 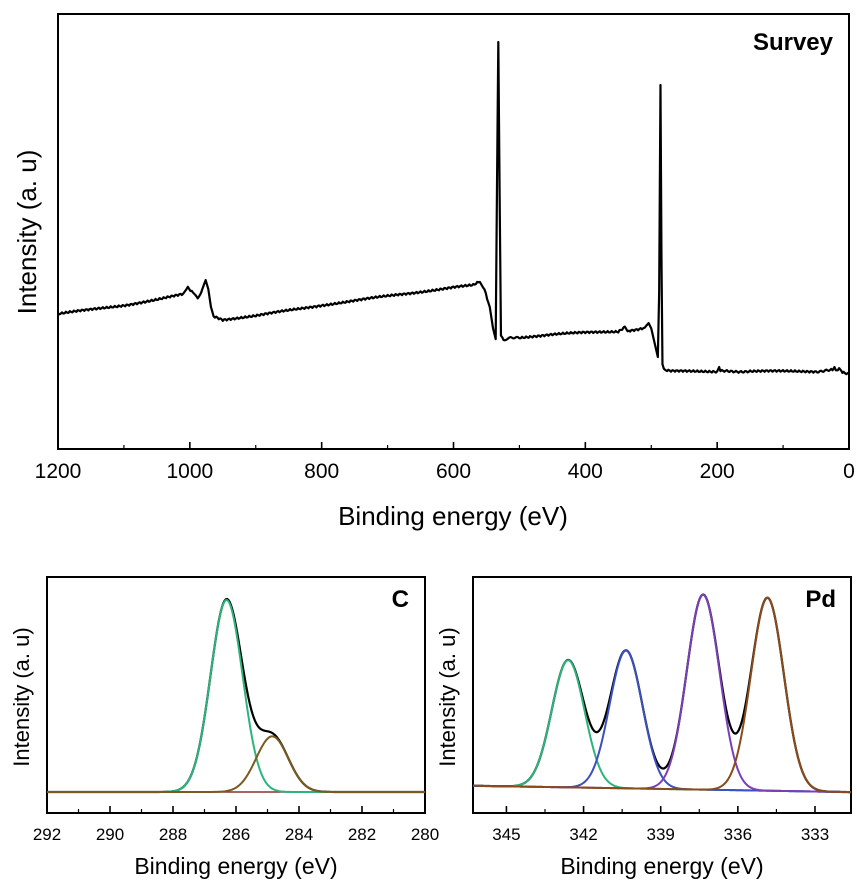 What do you see at coordinates (738, 834) in the screenshot?
I see `x-tick-label: 336` at bounding box center [738, 834].